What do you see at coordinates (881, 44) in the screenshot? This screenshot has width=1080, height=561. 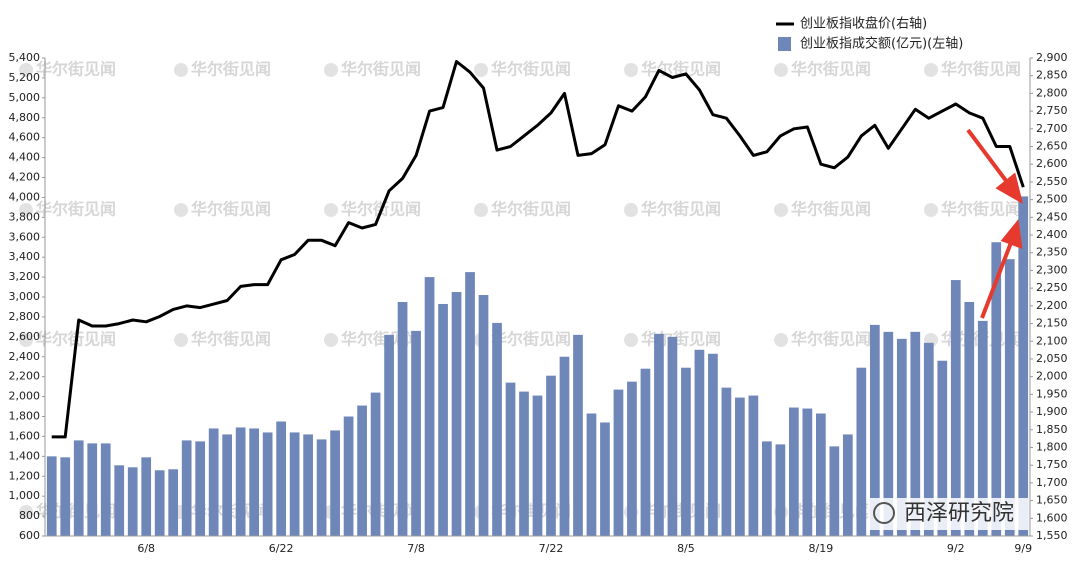 I see `legend-label: 创业板指成交额(亿元)(左轴)` at bounding box center [881, 44].